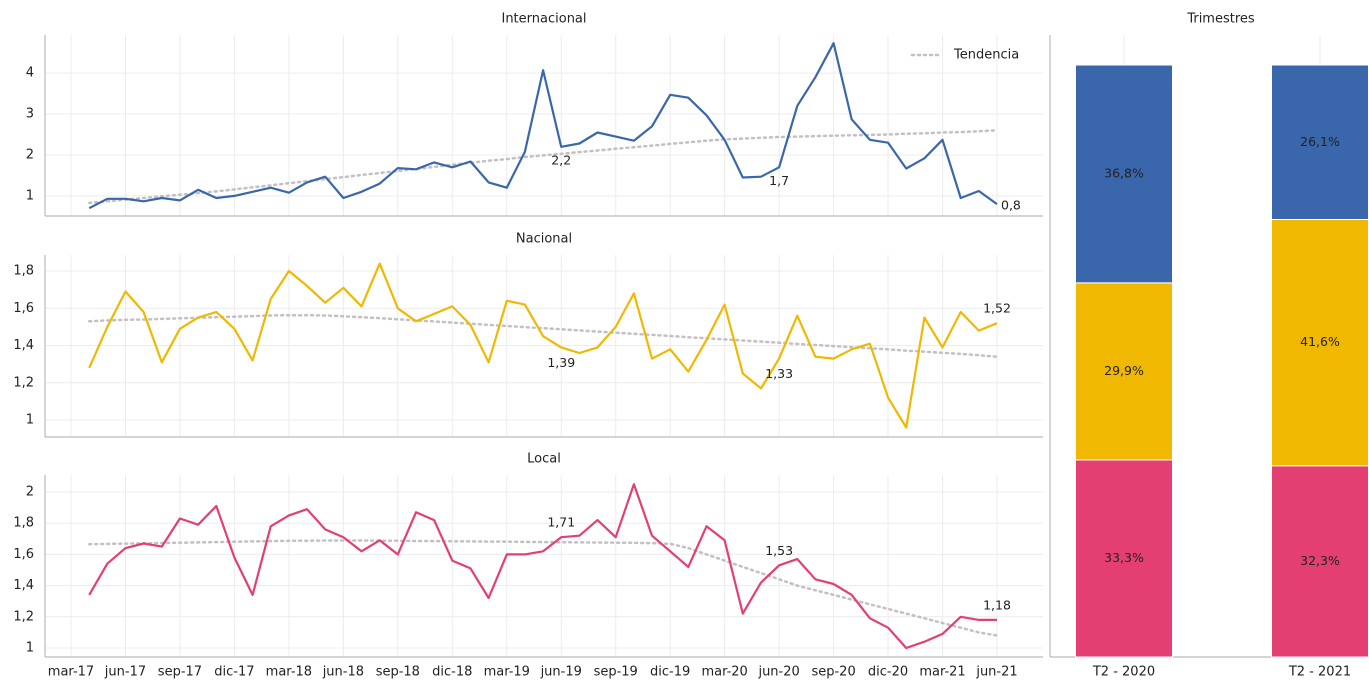 The height and width of the screenshot is (681, 1369). I want to click on x-tick-label: mar-21, so click(942, 672).